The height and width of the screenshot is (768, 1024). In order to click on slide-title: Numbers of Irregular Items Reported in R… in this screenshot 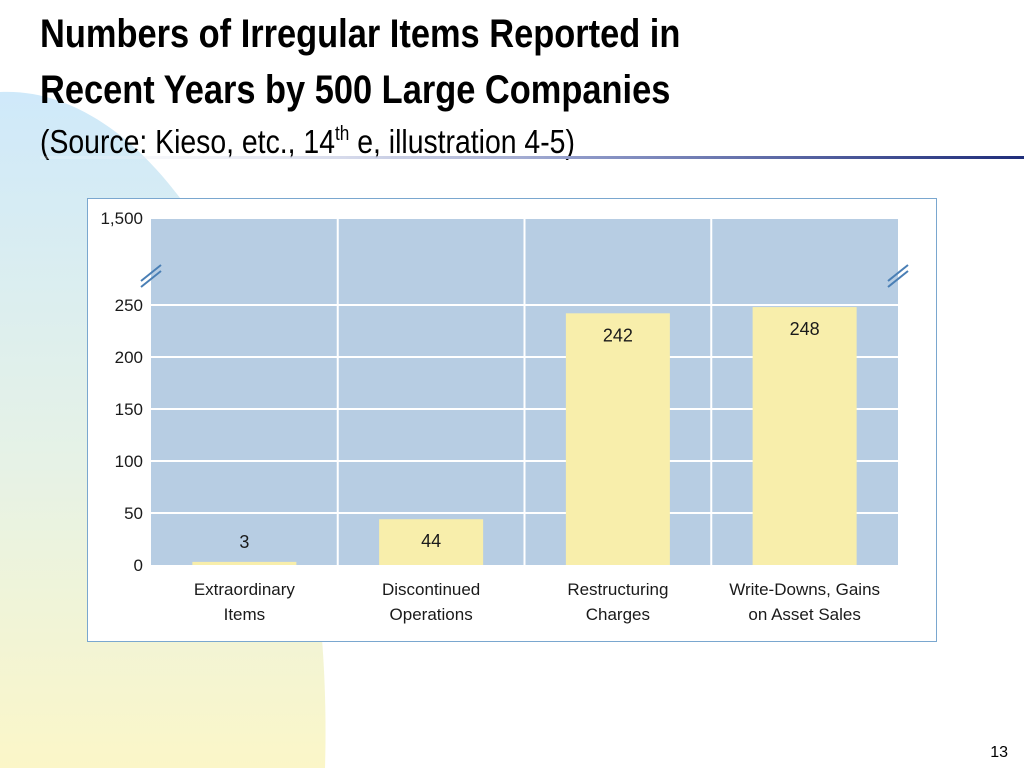, I will do `click(453, 62)`.